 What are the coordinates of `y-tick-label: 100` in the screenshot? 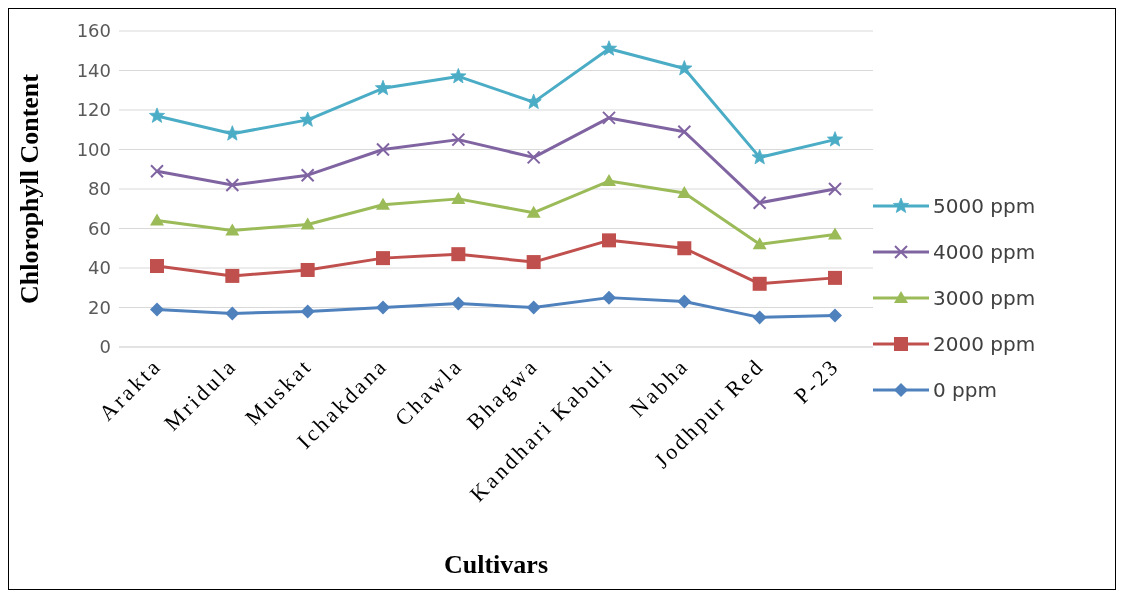 It's located at (93, 149).